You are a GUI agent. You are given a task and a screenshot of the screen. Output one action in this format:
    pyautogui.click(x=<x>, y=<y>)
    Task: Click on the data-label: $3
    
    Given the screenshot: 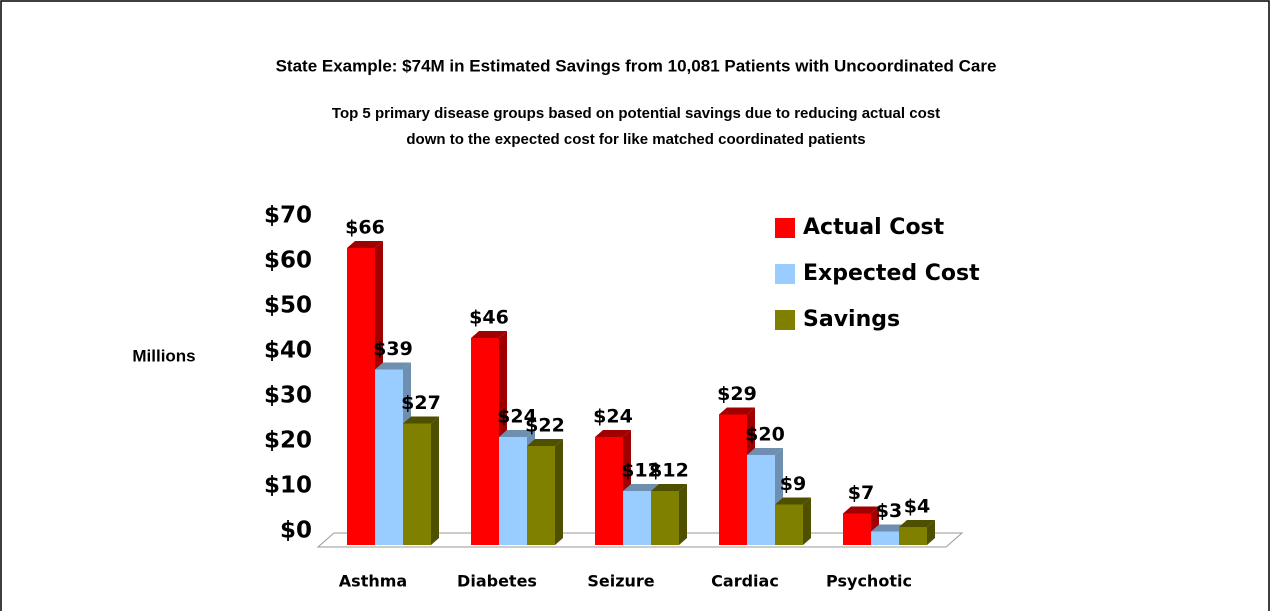 What is the action you would take?
    pyautogui.click(x=889, y=511)
    